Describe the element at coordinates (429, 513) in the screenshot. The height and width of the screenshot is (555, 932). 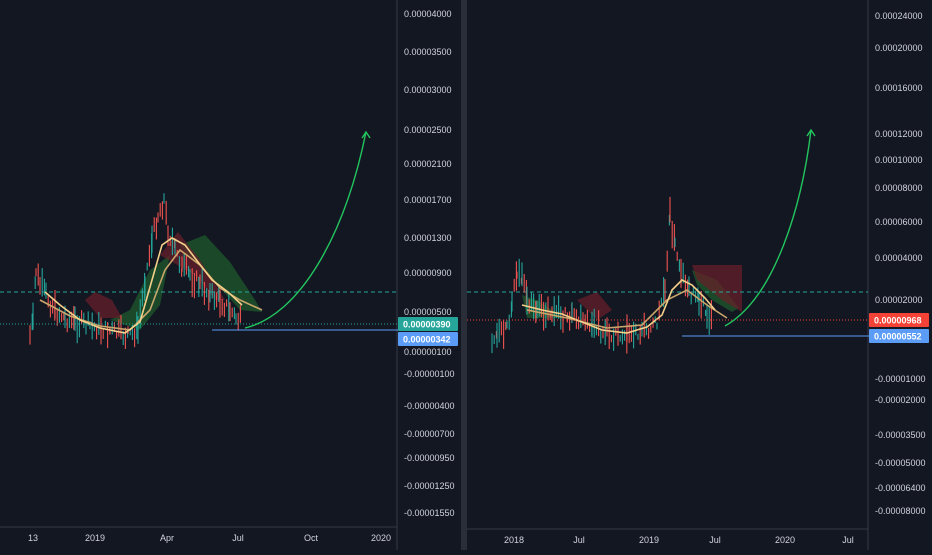
I see `y-tick-label: -0.00001550` at that location.